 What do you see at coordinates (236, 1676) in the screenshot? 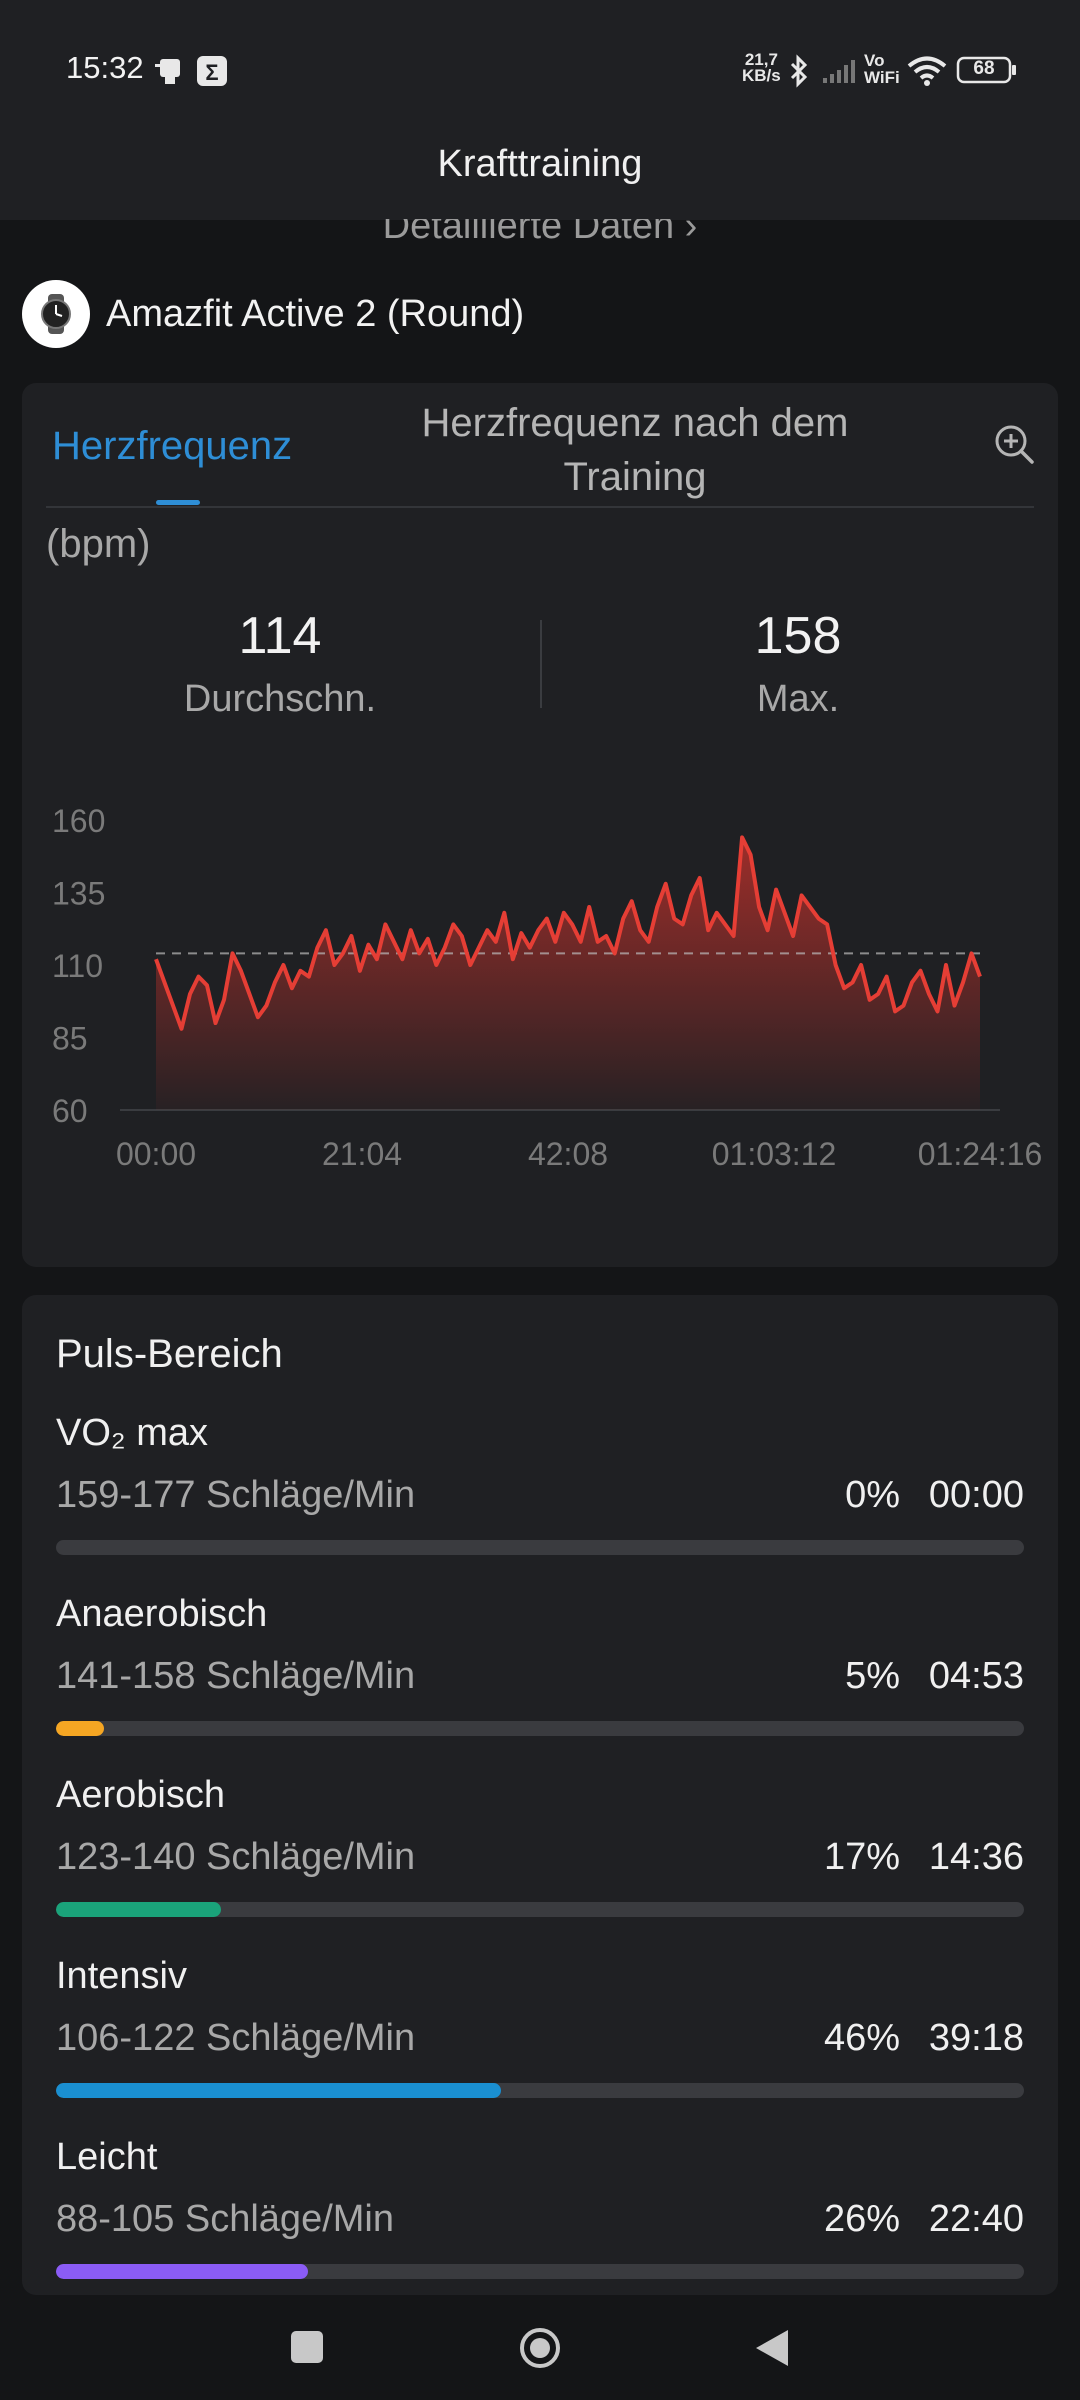
I see `zone-range: 141-158 Schläge/Min` at bounding box center [236, 1676].